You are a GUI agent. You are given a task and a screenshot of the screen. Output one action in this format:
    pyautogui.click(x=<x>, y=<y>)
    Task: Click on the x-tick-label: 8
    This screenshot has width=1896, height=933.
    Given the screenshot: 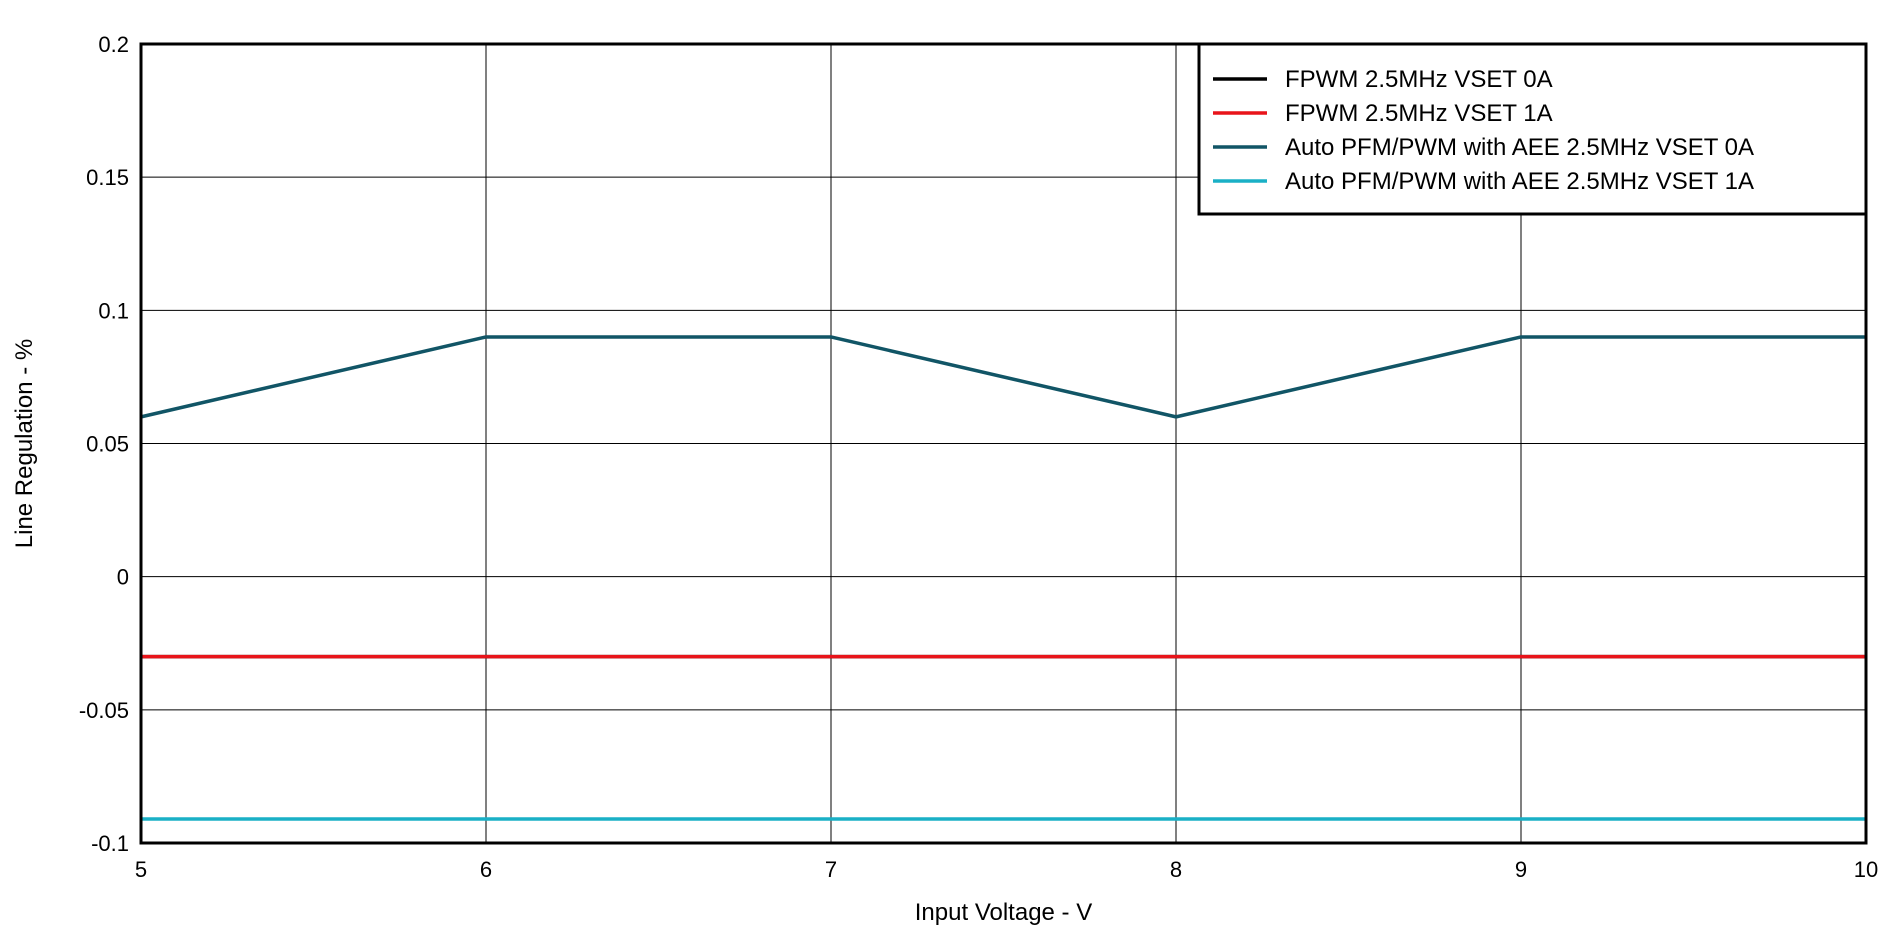 What is the action you would take?
    pyautogui.click(x=1176, y=869)
    